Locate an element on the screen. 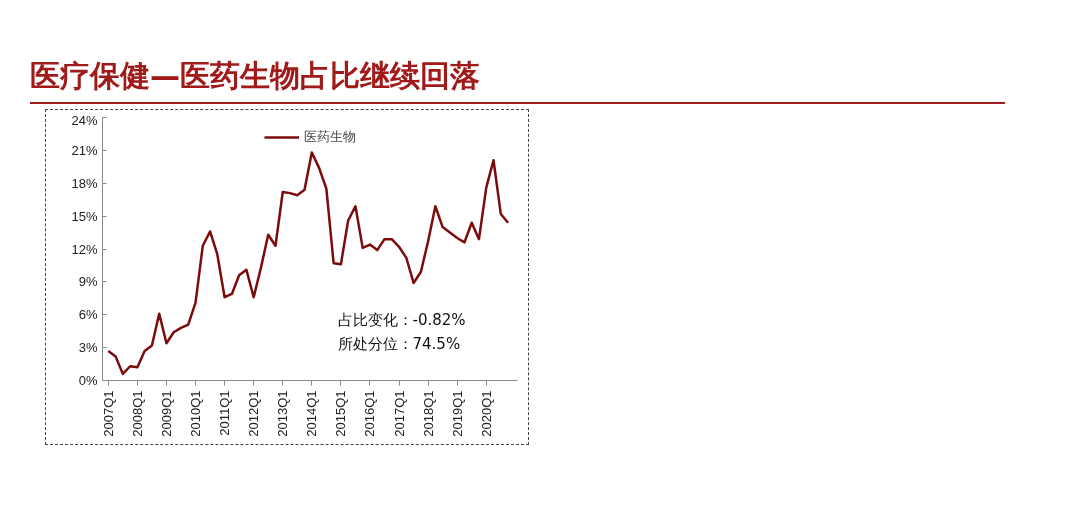 This screenshot has width=1080, height=529. y-tick-label: 21% is located at coordinates (84, 150).